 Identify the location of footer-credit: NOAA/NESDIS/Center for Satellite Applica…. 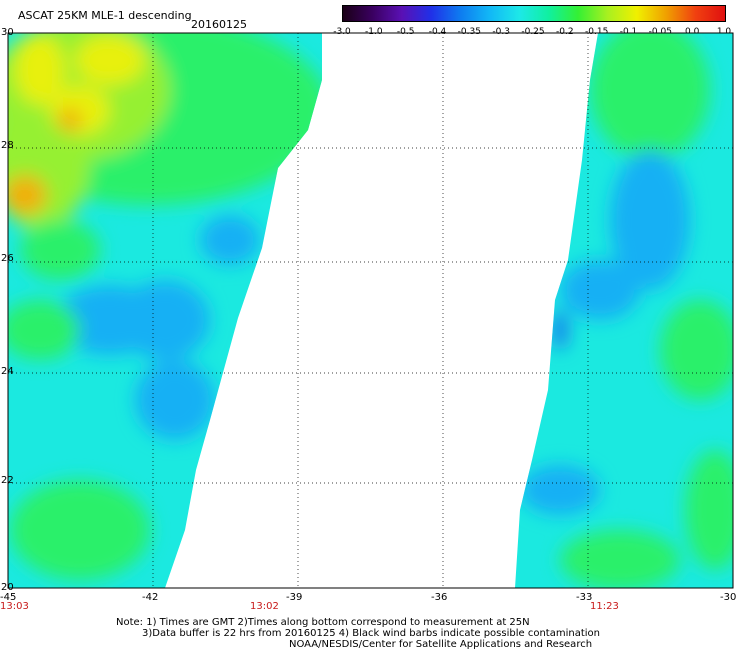
(441, 644).